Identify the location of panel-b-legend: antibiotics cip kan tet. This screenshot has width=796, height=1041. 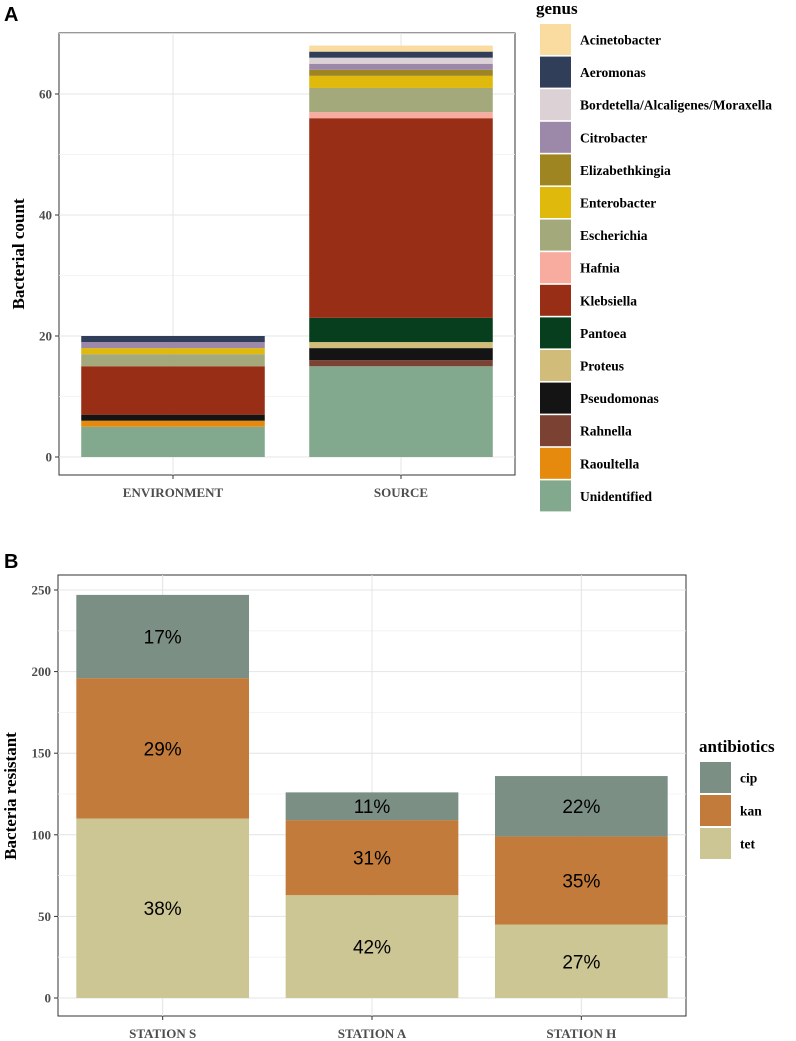
(737, 798).